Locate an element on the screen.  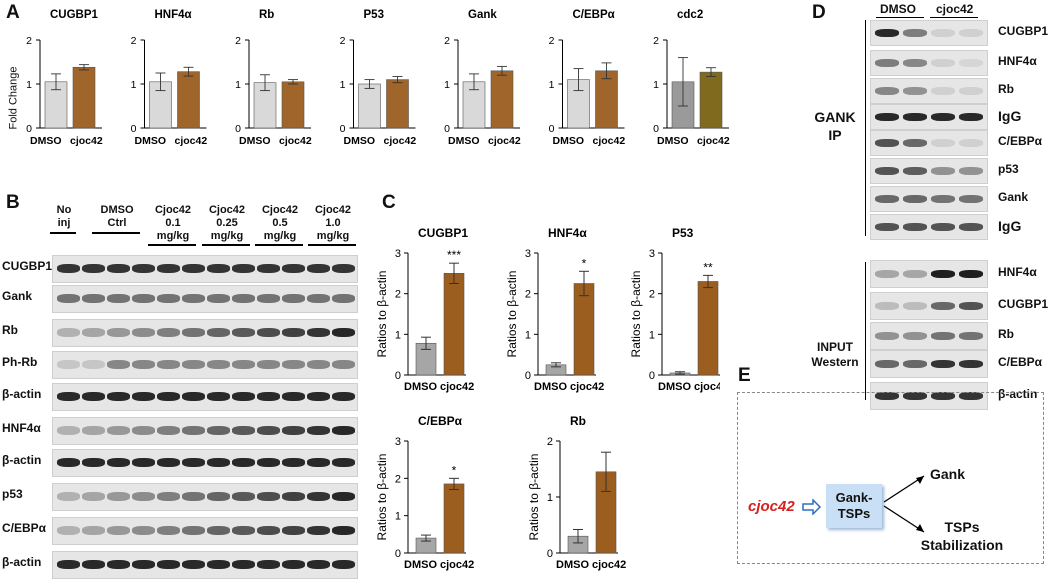
panel-b-label: B is located at coordinates (13, 202).